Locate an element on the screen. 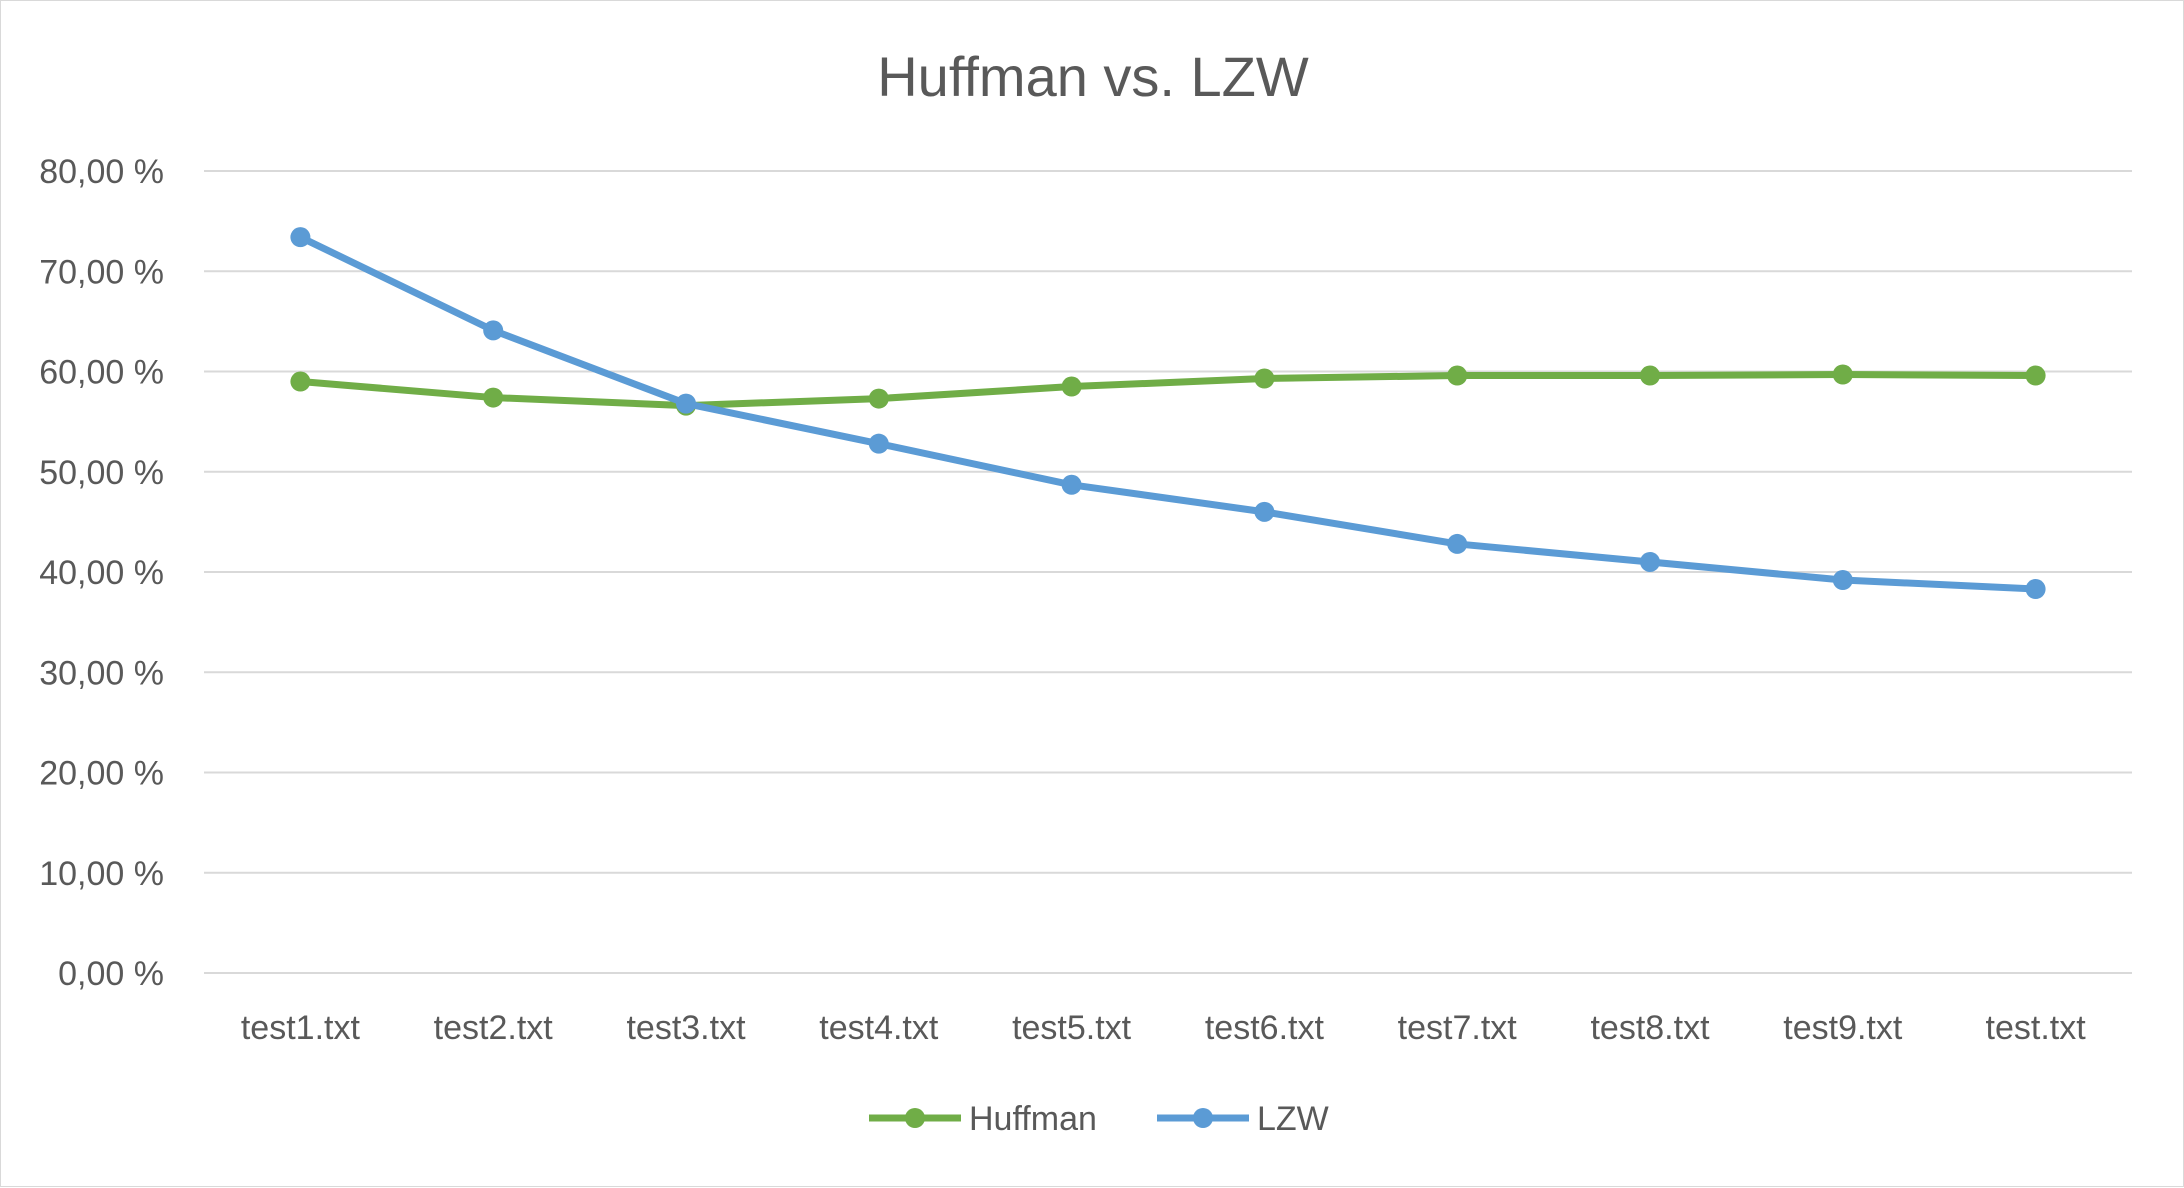 The image size is (2184, 1188). chart-title: Huffman vs. LZW is located at coordinates (1093, 76).